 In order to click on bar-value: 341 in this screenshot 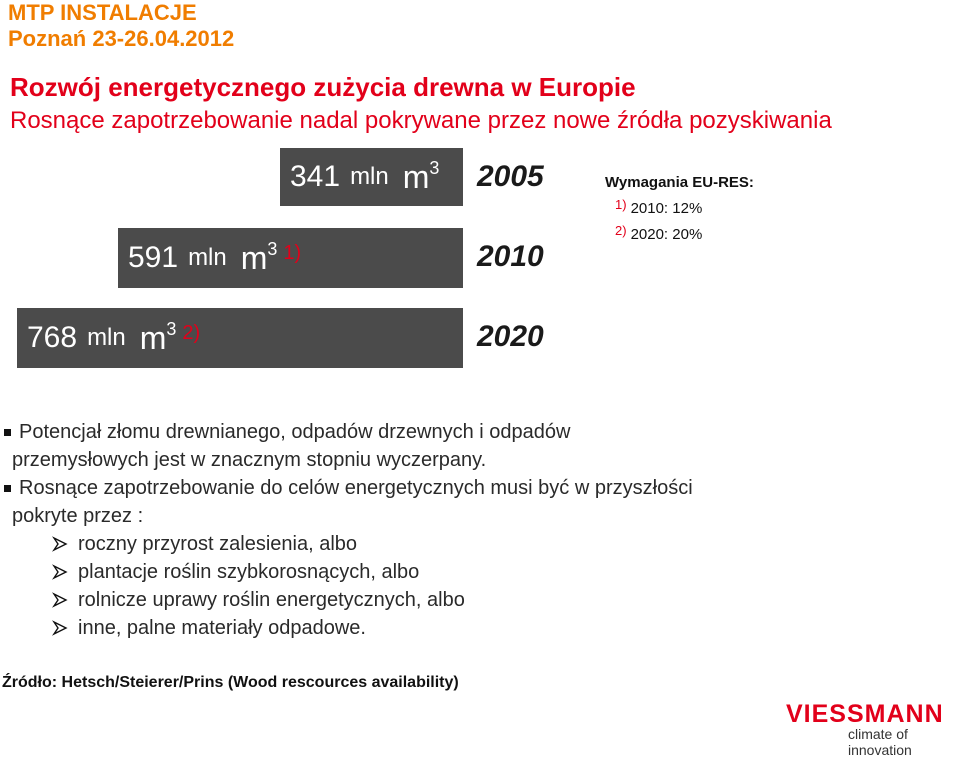, I will do `click(315, 176)`.